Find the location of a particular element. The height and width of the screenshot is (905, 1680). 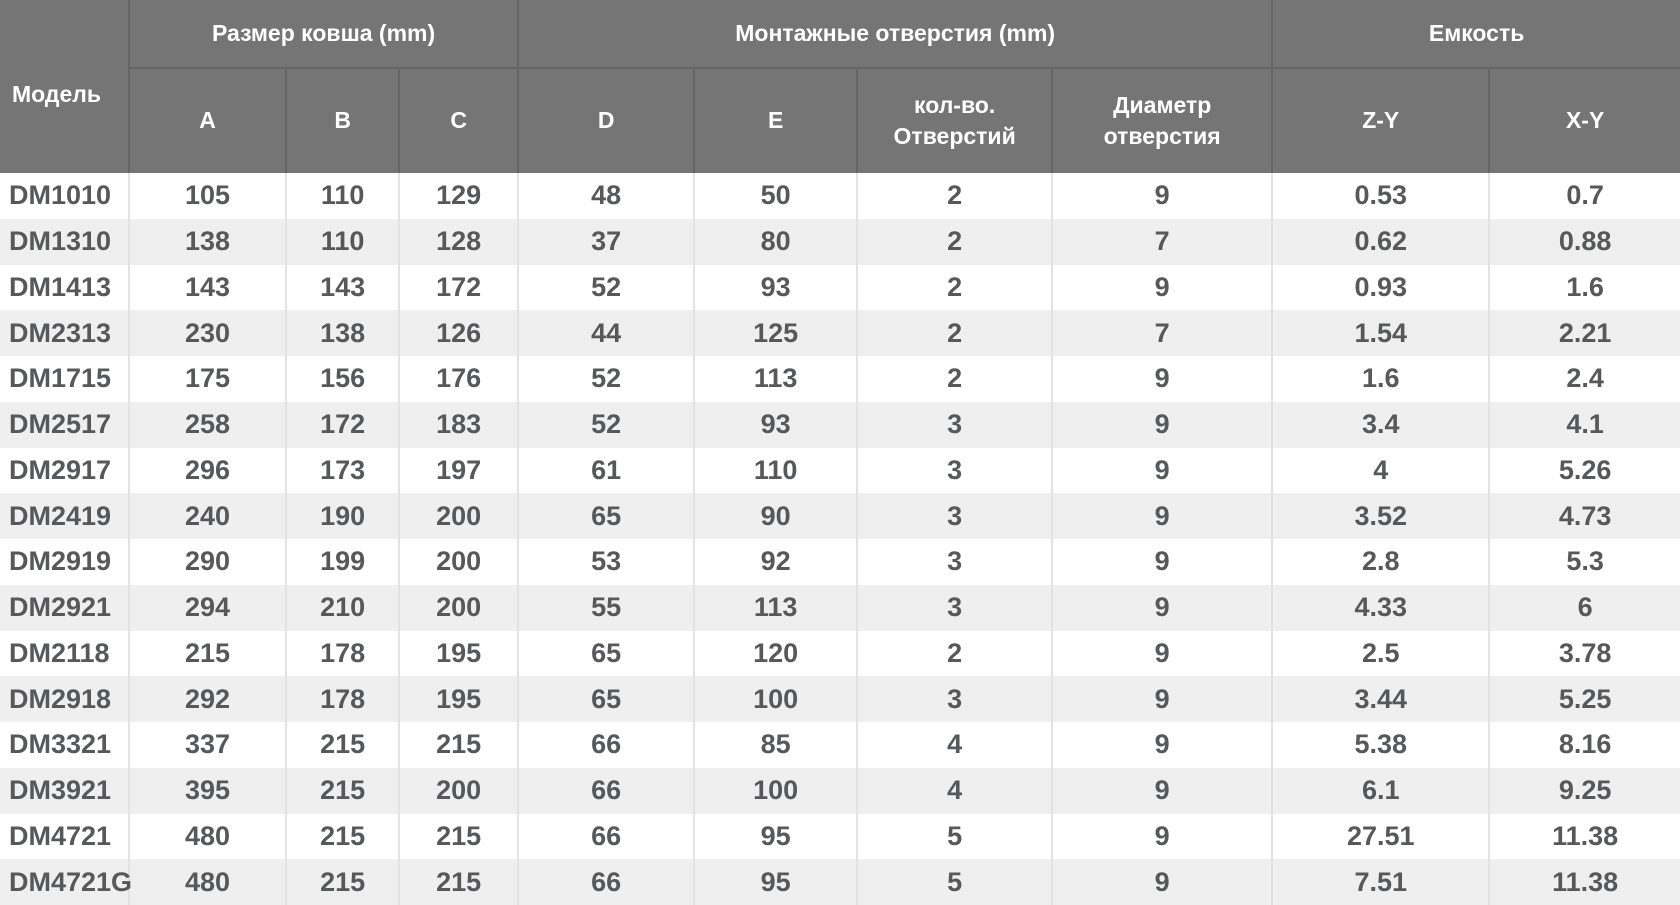

value-cell: 195 is located at coordinates (459, 699).